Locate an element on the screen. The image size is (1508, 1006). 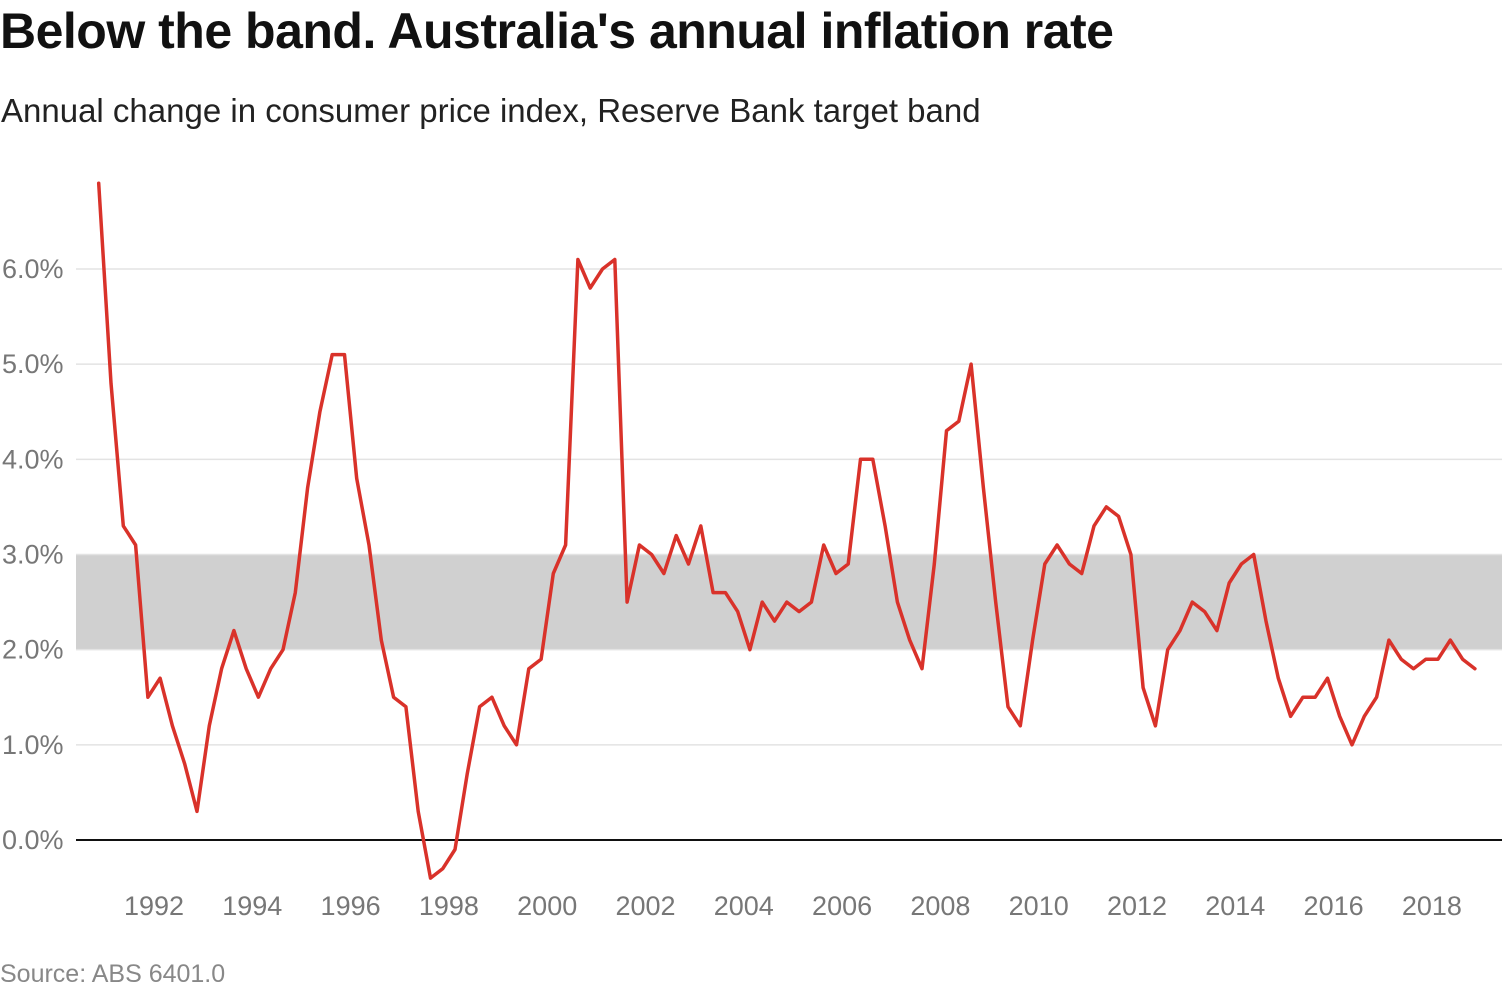
y-tick-label: 0.0% is located at coordinates (33, 840).